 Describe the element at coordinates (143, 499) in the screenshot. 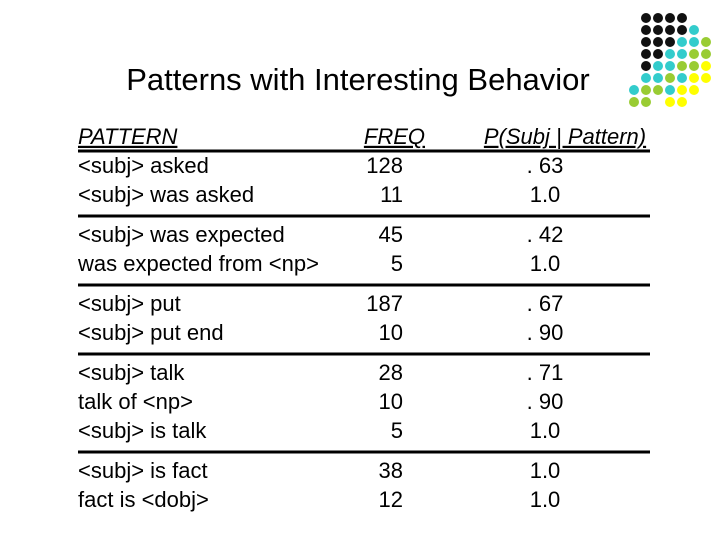

I see `pattern-cell: fact is <dobj>` at that location.